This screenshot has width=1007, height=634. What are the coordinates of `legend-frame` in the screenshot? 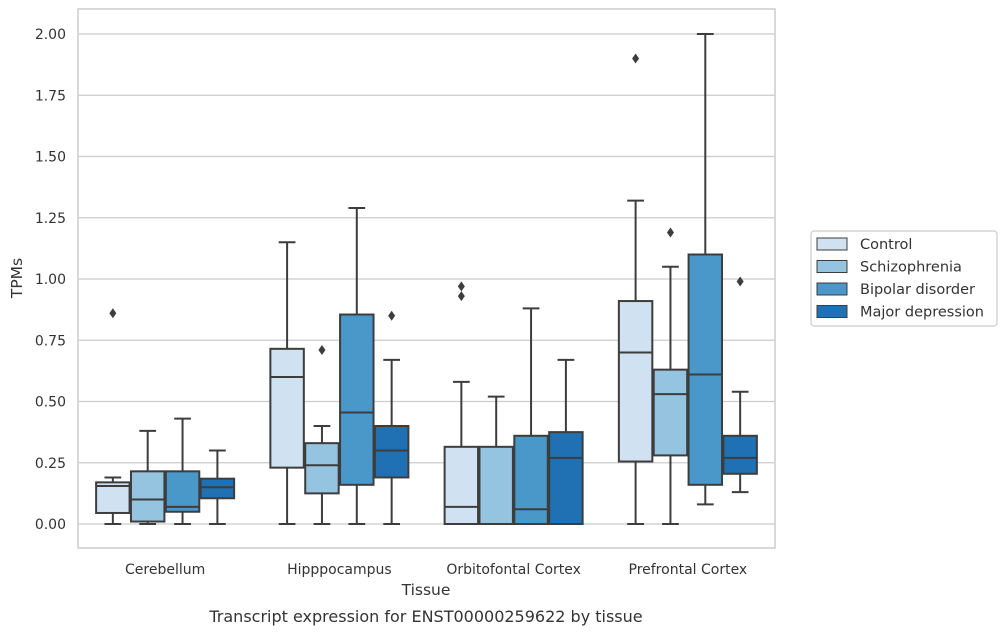 It's located at (904, 278).